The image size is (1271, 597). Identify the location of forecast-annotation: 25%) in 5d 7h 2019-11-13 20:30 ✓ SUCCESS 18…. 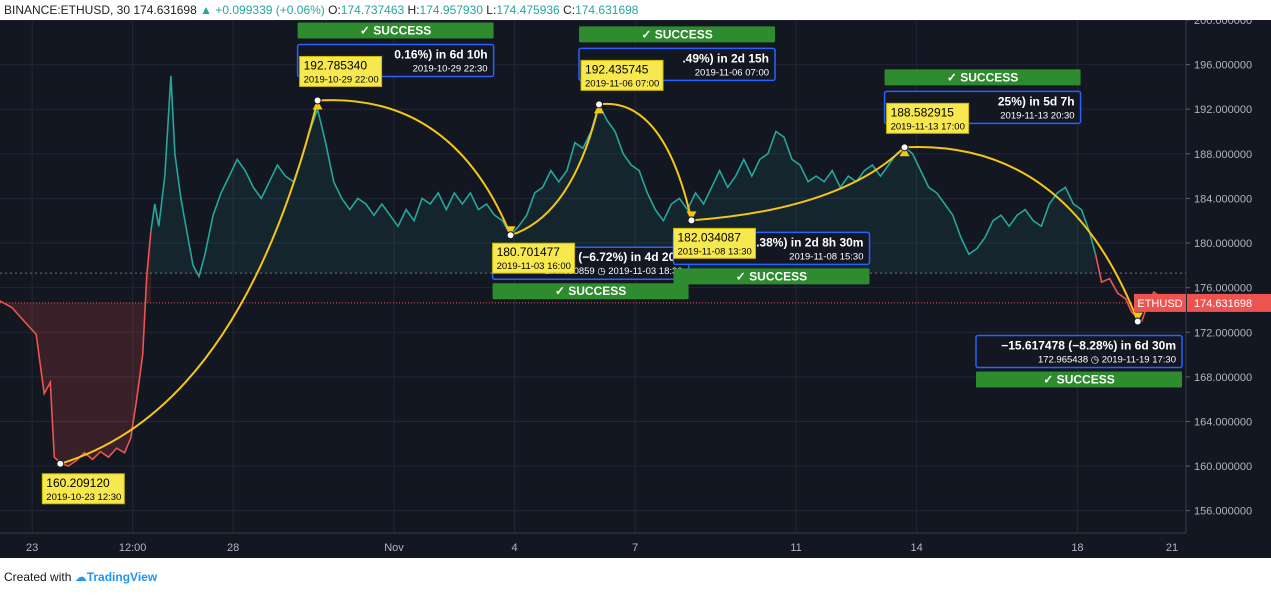
(982, 110).